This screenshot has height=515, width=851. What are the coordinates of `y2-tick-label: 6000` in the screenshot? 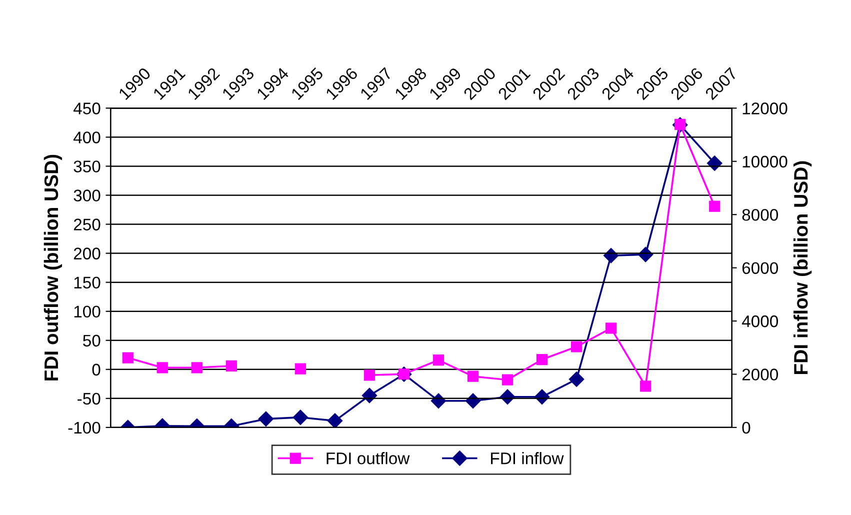 It's located at (760, 268).